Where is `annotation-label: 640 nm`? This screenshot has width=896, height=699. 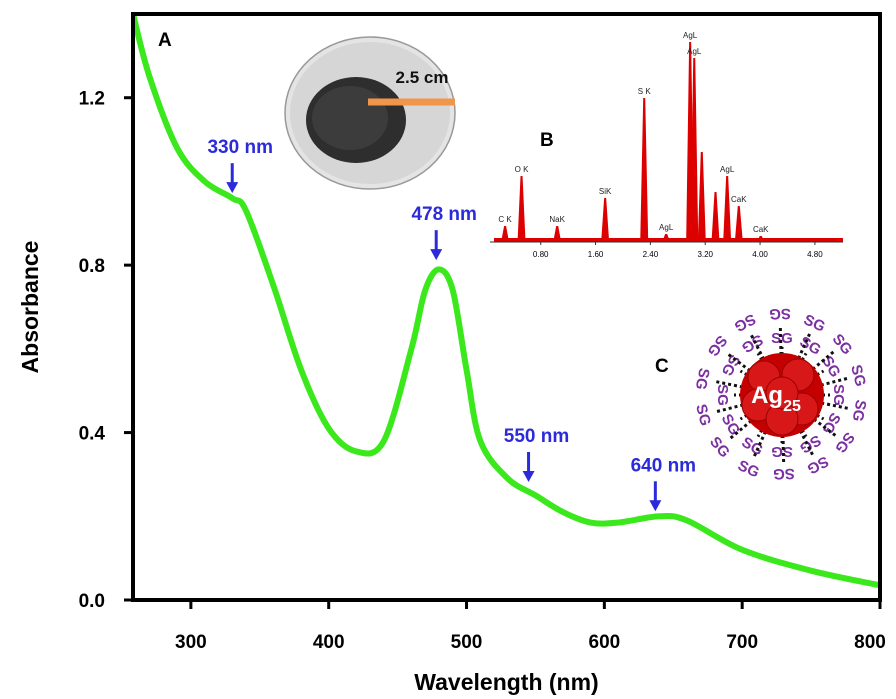 annotation-label: 640 nm is located at coordinates (663, 465).